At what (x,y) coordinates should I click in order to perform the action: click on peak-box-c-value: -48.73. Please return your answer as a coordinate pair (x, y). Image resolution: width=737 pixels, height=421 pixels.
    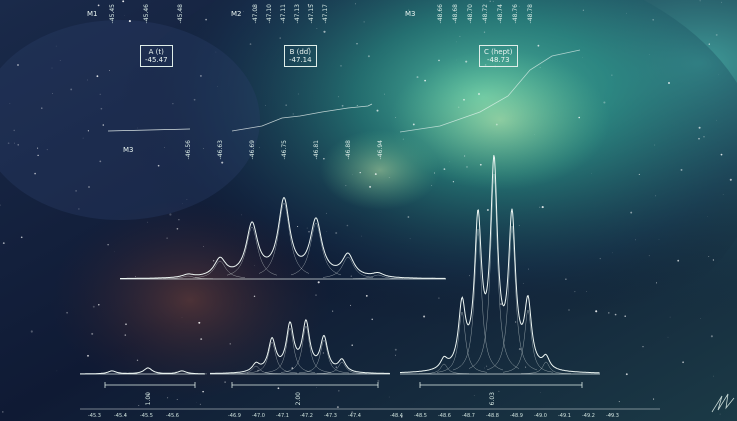
    Looking at the image, I should click on (498, 60).